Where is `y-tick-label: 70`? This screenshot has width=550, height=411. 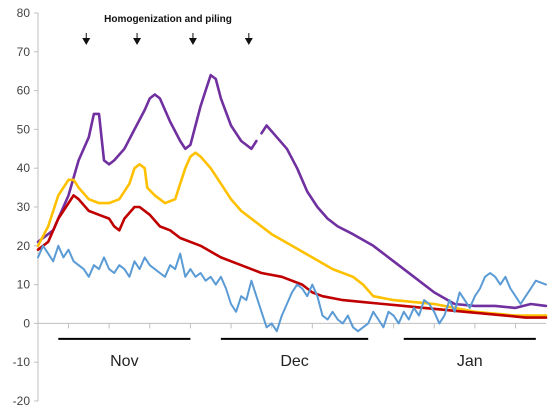 y-tick-label: 70 is located at coordinates (24, 52).